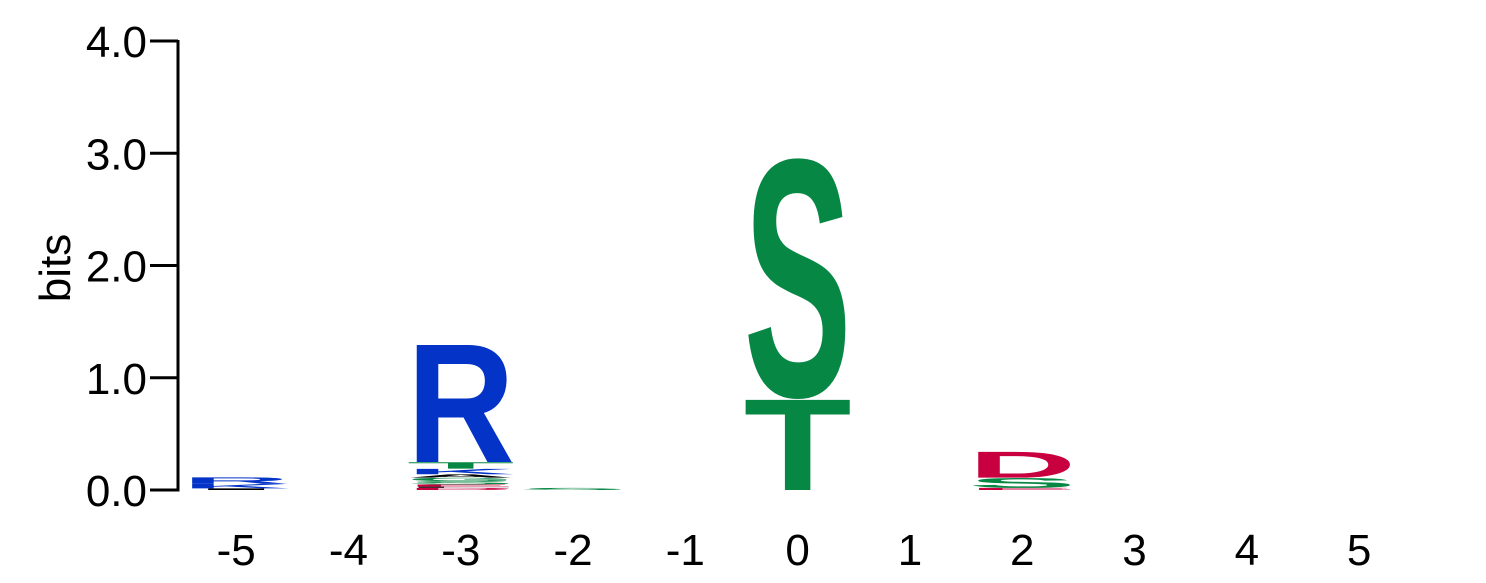 The width and height of the screenshot is (1486, 583). What do you see at coordinates (1359, 550) in the screenshot?
I see `x-tick-label: 5` at bounding box center [1359, 550].